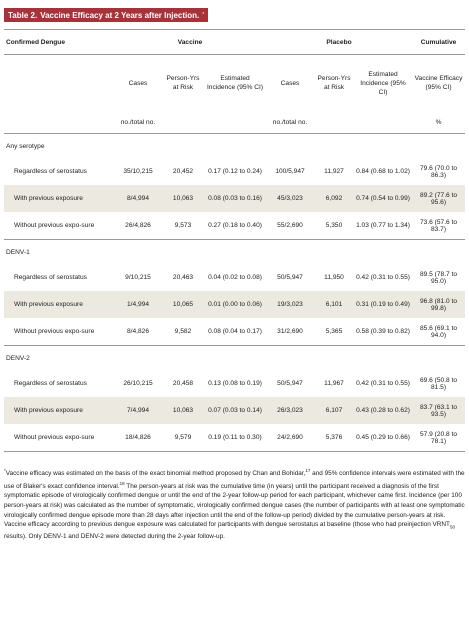  What do you see at coordinates (383, 332) in the screenshot?
I see `cell: 0.58 (0.39 to 0.82)` at bounding box center [383, 332].